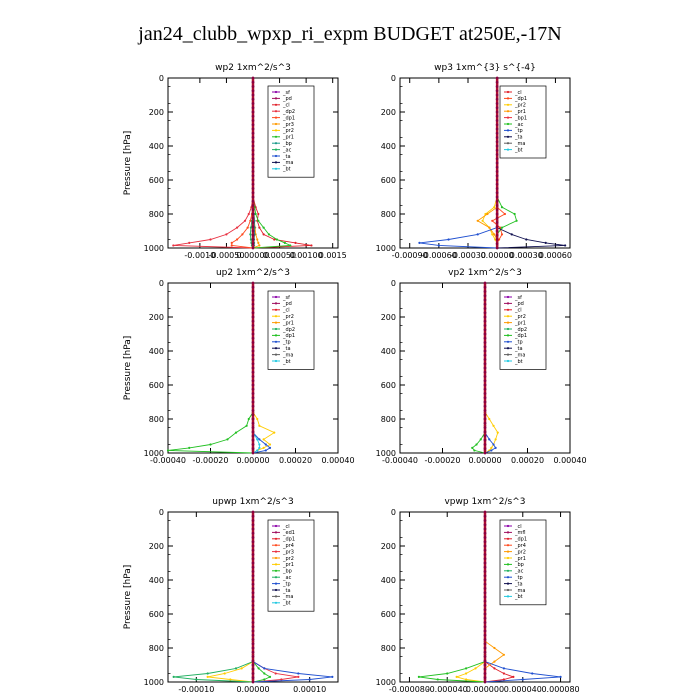 The height and width of the screenshot is (700, 700). What do you see at coordinates (213, 597) in the screenshot?
I see `series-line-ac` at bounding box center [213, 597].